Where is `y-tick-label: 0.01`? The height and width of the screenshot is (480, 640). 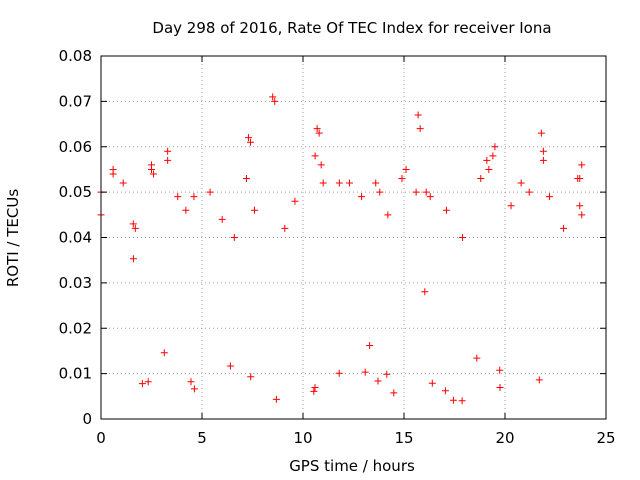
y-tick-label: 0.01 is located at coordinates (75, 374).